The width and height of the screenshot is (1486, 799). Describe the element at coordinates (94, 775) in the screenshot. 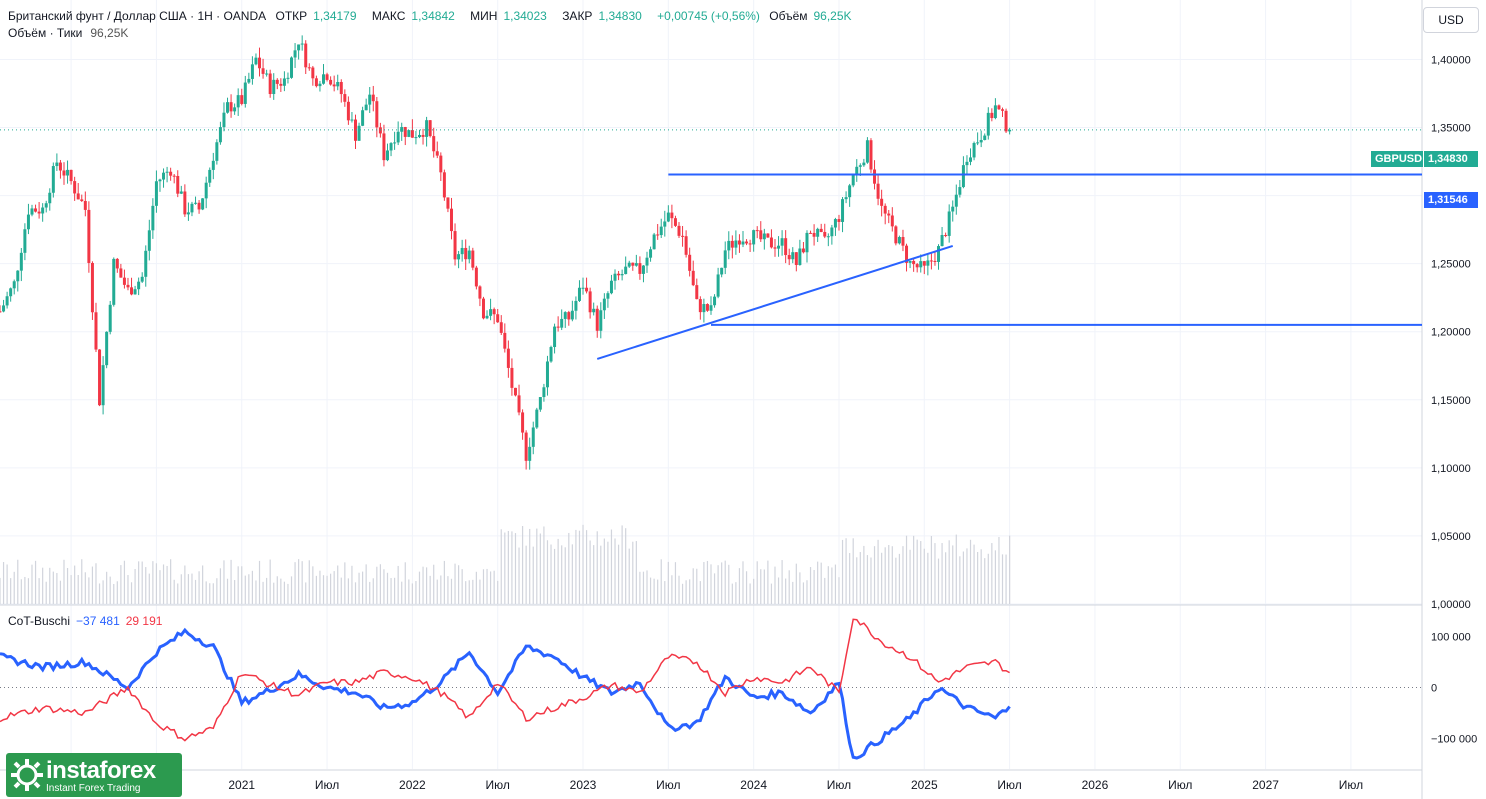

I see `instaforex-logo: instaforex Instant Forex Trading` at that location.